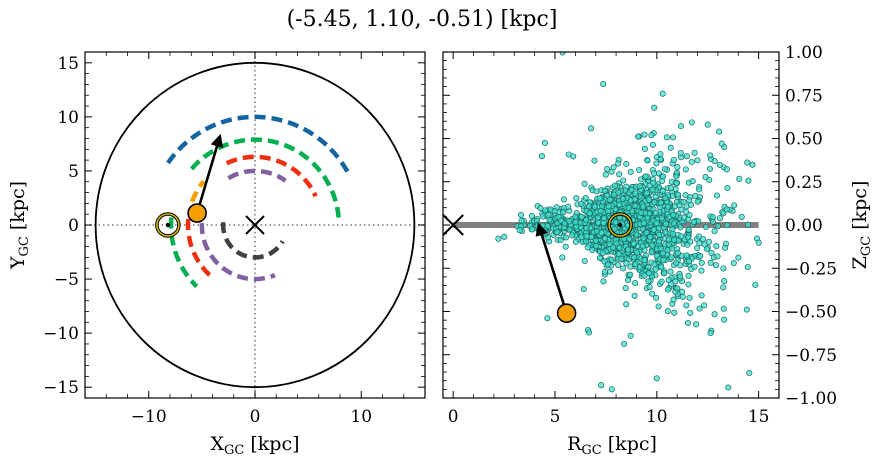  What do you see at coordinates (254, 445) in the screenshot?
I see `left-x-axis-label: XGC [kpc]` at bounding box center [254, 445].